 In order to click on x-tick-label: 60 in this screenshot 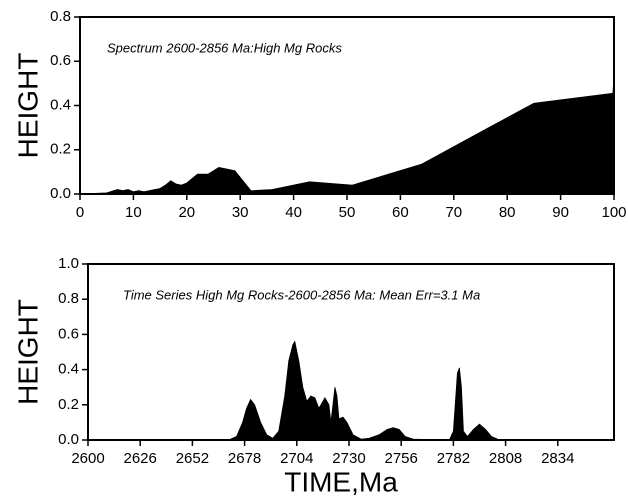, I will do `click(400, 212)`.